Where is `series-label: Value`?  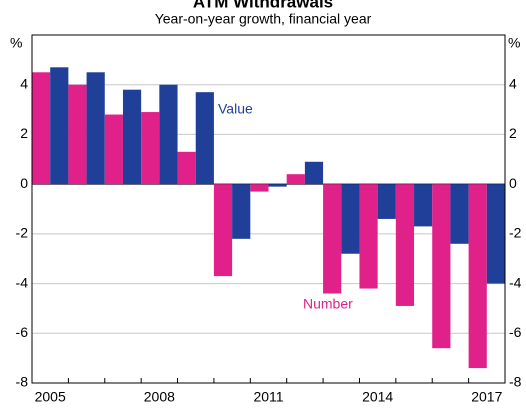
series-label: Value is located at coordinates (235, 109).